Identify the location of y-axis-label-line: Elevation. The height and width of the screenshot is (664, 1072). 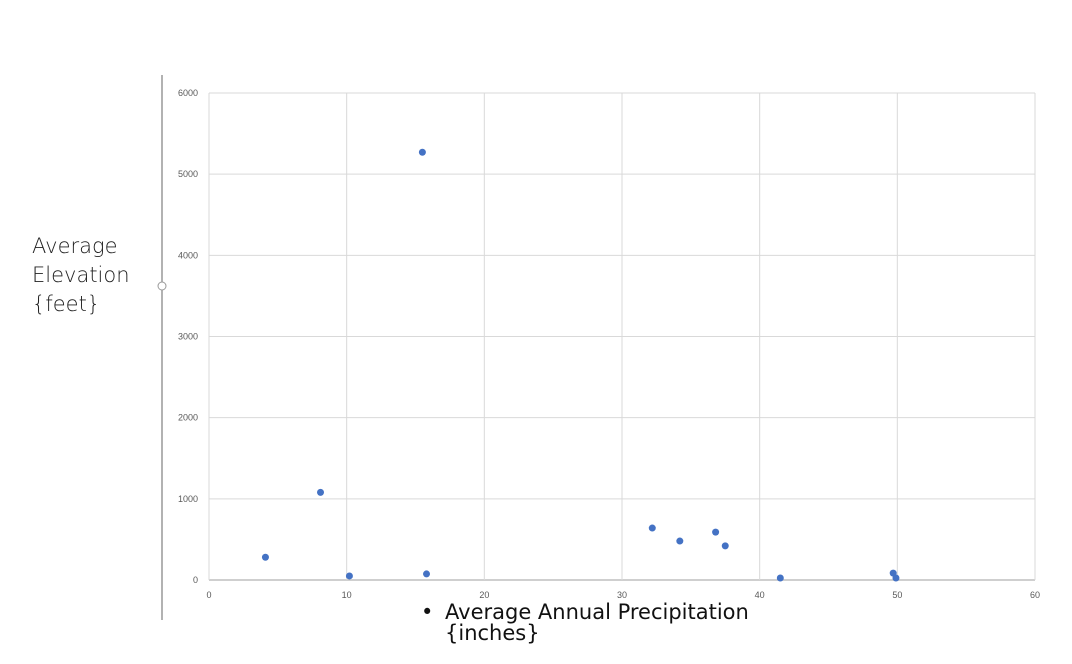
(81, 275).